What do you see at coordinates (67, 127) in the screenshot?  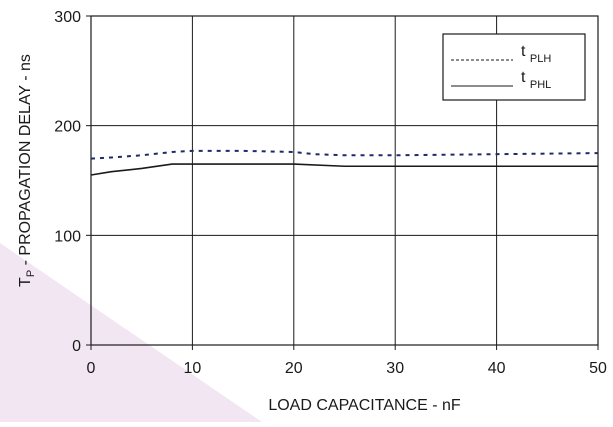 I see `y-tick-label: 200` at bounding box center [67, 127].